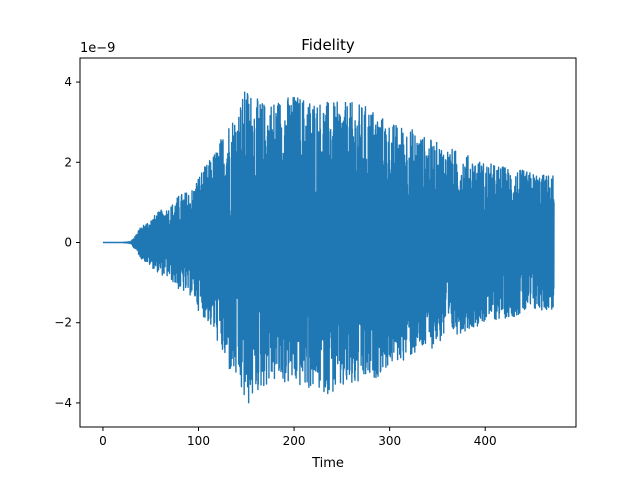 Image resolution: width=640 pixels, height=484 pixels. What do you see at coordinates (327, 463) in the screenshot?
I see `x-axis-label: Time` at bounding box center [327, 463].